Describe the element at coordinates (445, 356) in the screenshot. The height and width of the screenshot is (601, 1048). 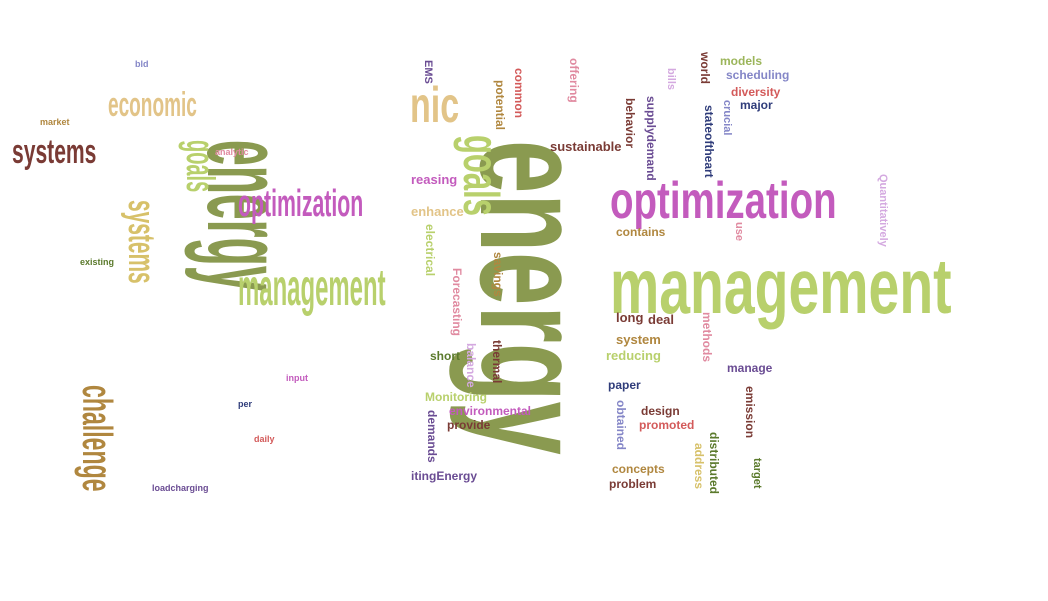
I see `word-short: short` at that location.